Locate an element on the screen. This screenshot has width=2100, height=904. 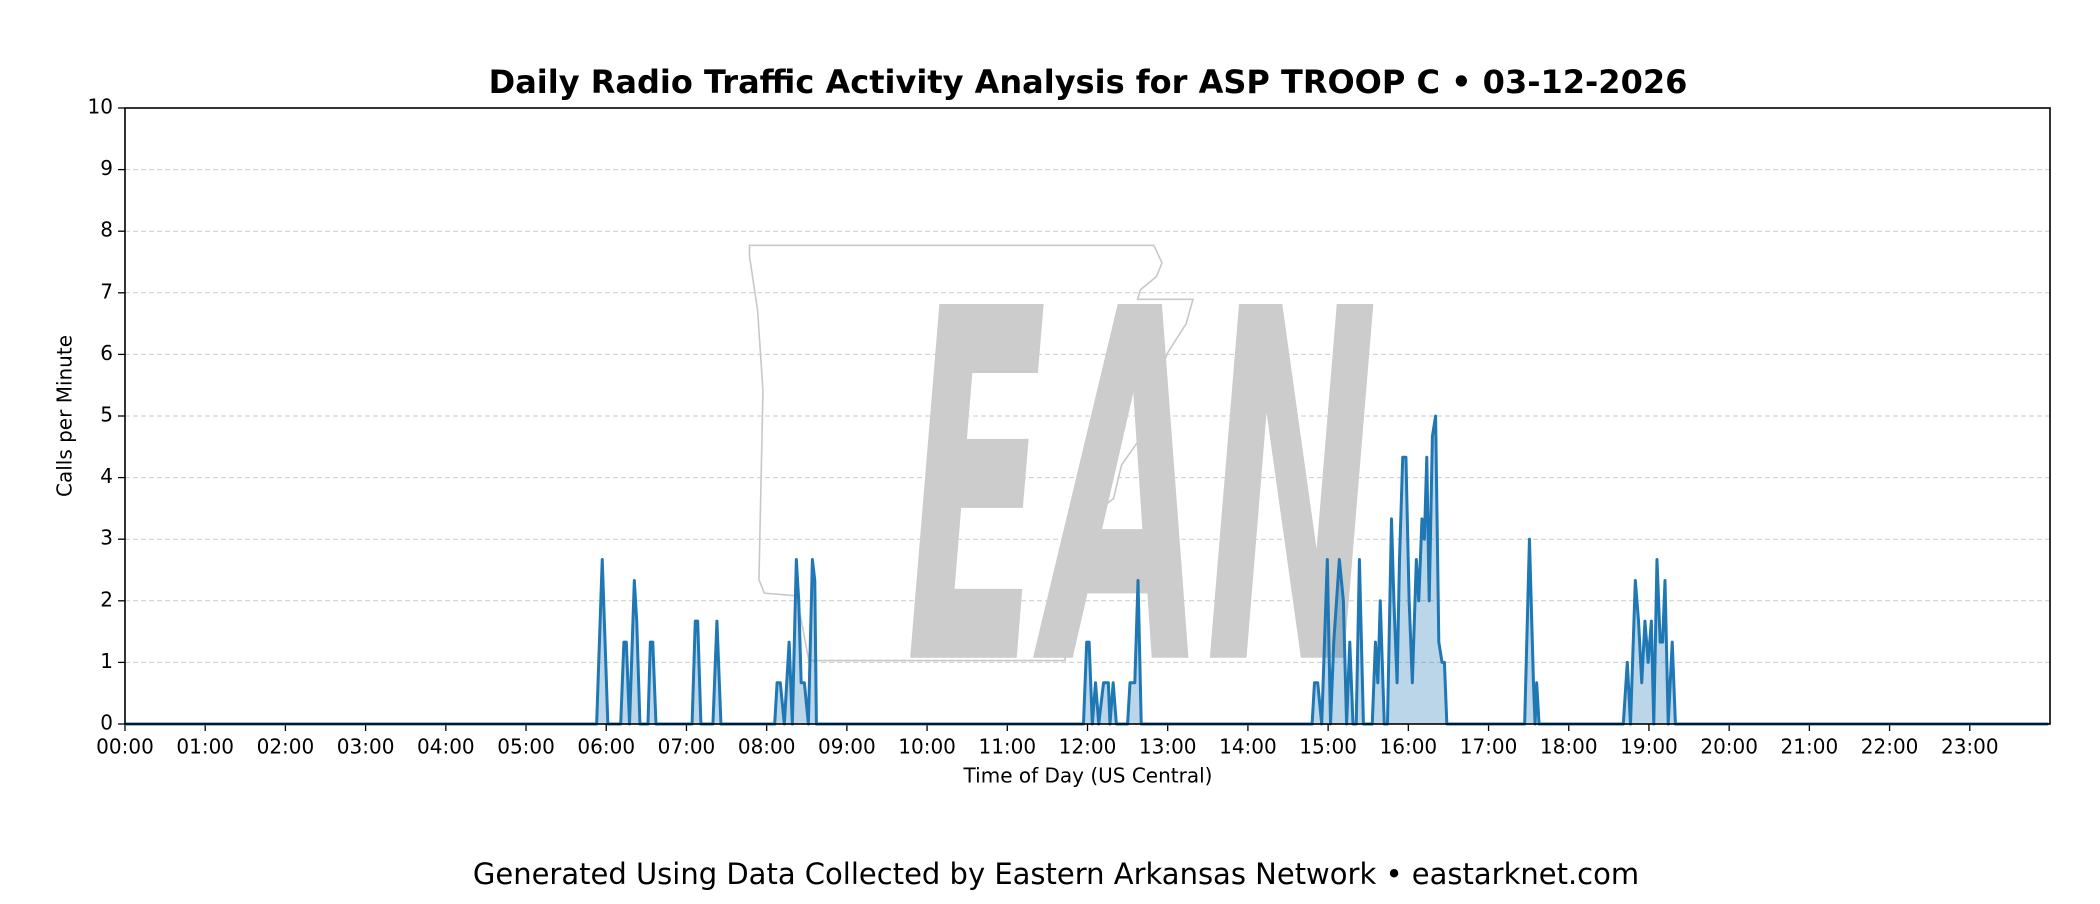
x-tick-label: 22:00 is located at coordinates (1890, 747).